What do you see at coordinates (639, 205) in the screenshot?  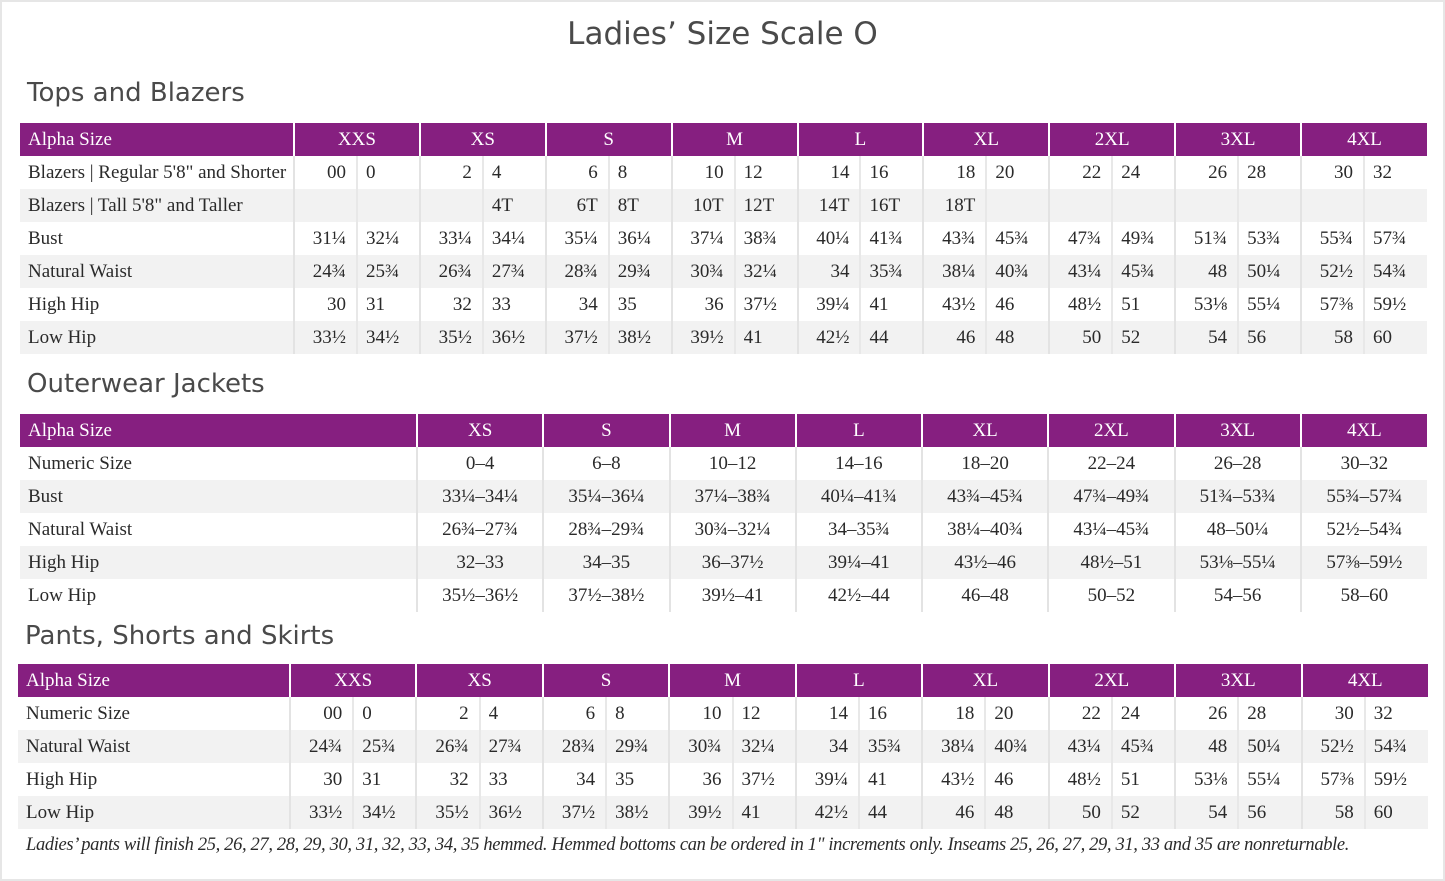 I see `size-value: 8T` at bounding box center [639, 205].